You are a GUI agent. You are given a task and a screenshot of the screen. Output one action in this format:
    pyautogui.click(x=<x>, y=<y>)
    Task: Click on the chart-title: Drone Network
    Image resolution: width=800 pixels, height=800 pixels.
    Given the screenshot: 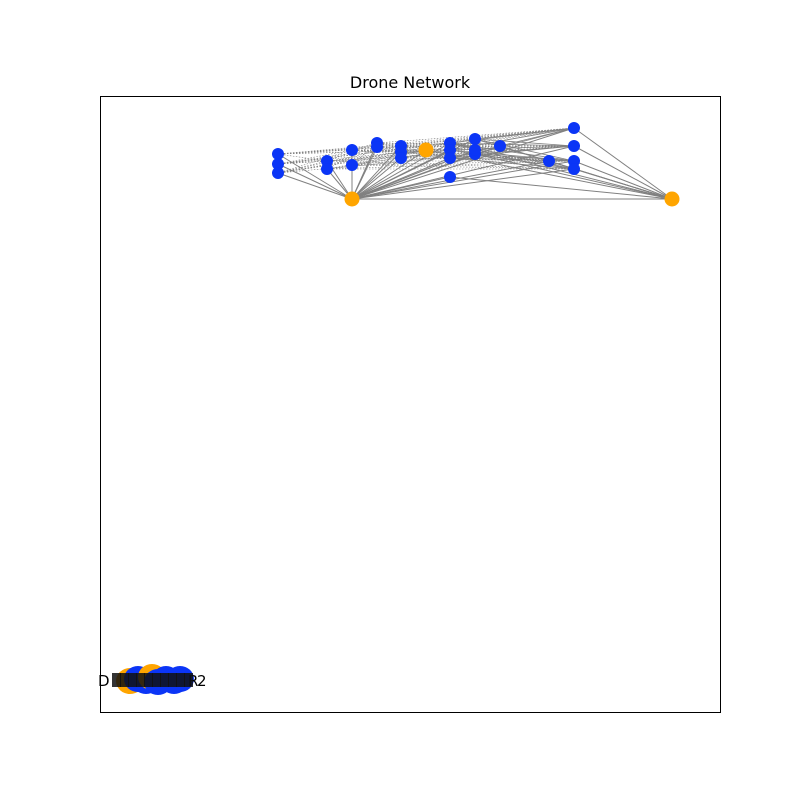 What is the action you would take?
    pyautogui.click(x=410, y=82)
    